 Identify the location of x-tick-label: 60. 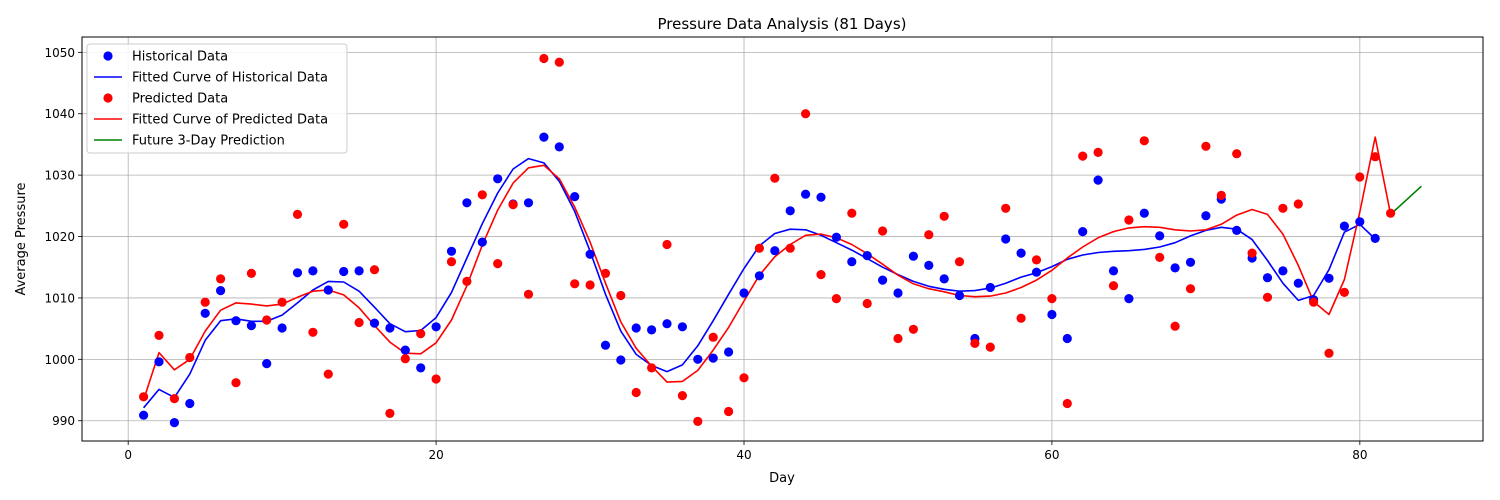
(1051, 455).